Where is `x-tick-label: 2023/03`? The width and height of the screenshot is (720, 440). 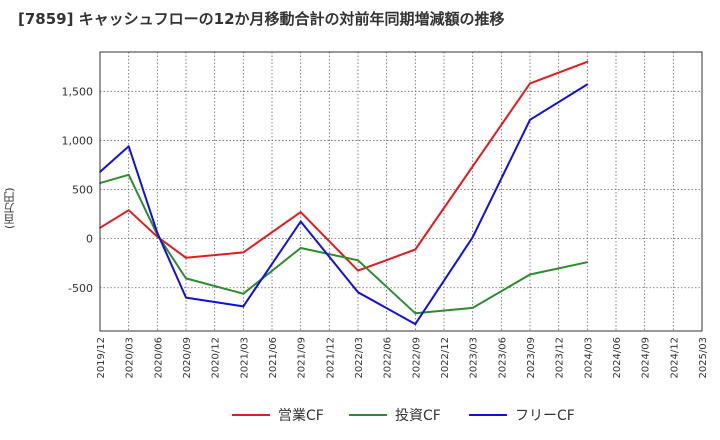 x-tick-label: 2023/03 is located at coordinates (474, 358).